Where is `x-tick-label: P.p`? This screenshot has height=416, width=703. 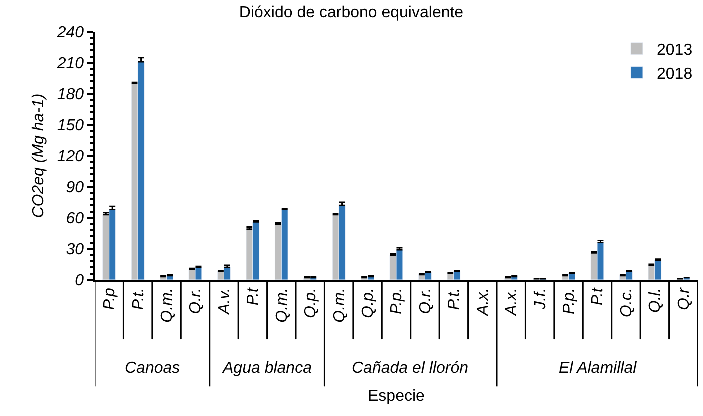 x-tick-label: P.p is located at coordinates (110, 299).